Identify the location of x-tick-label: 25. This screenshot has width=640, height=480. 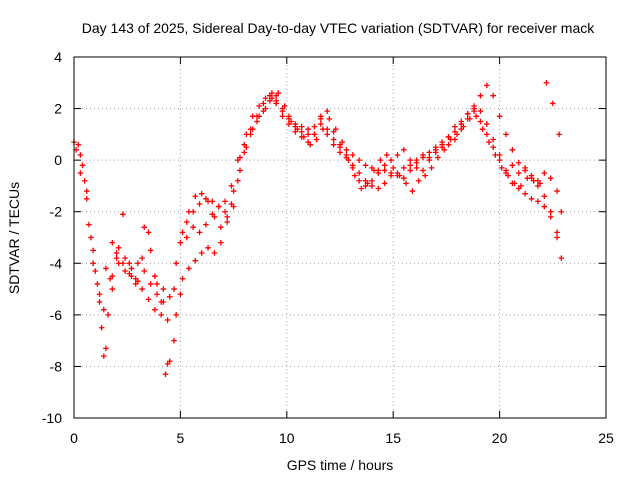
(606, 438).